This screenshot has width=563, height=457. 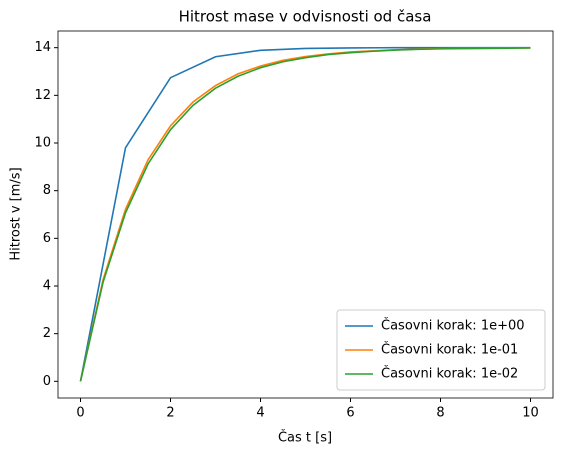 I want to click on legend-label: Časovni korak: 1e-01, so click(x=449, y=350).